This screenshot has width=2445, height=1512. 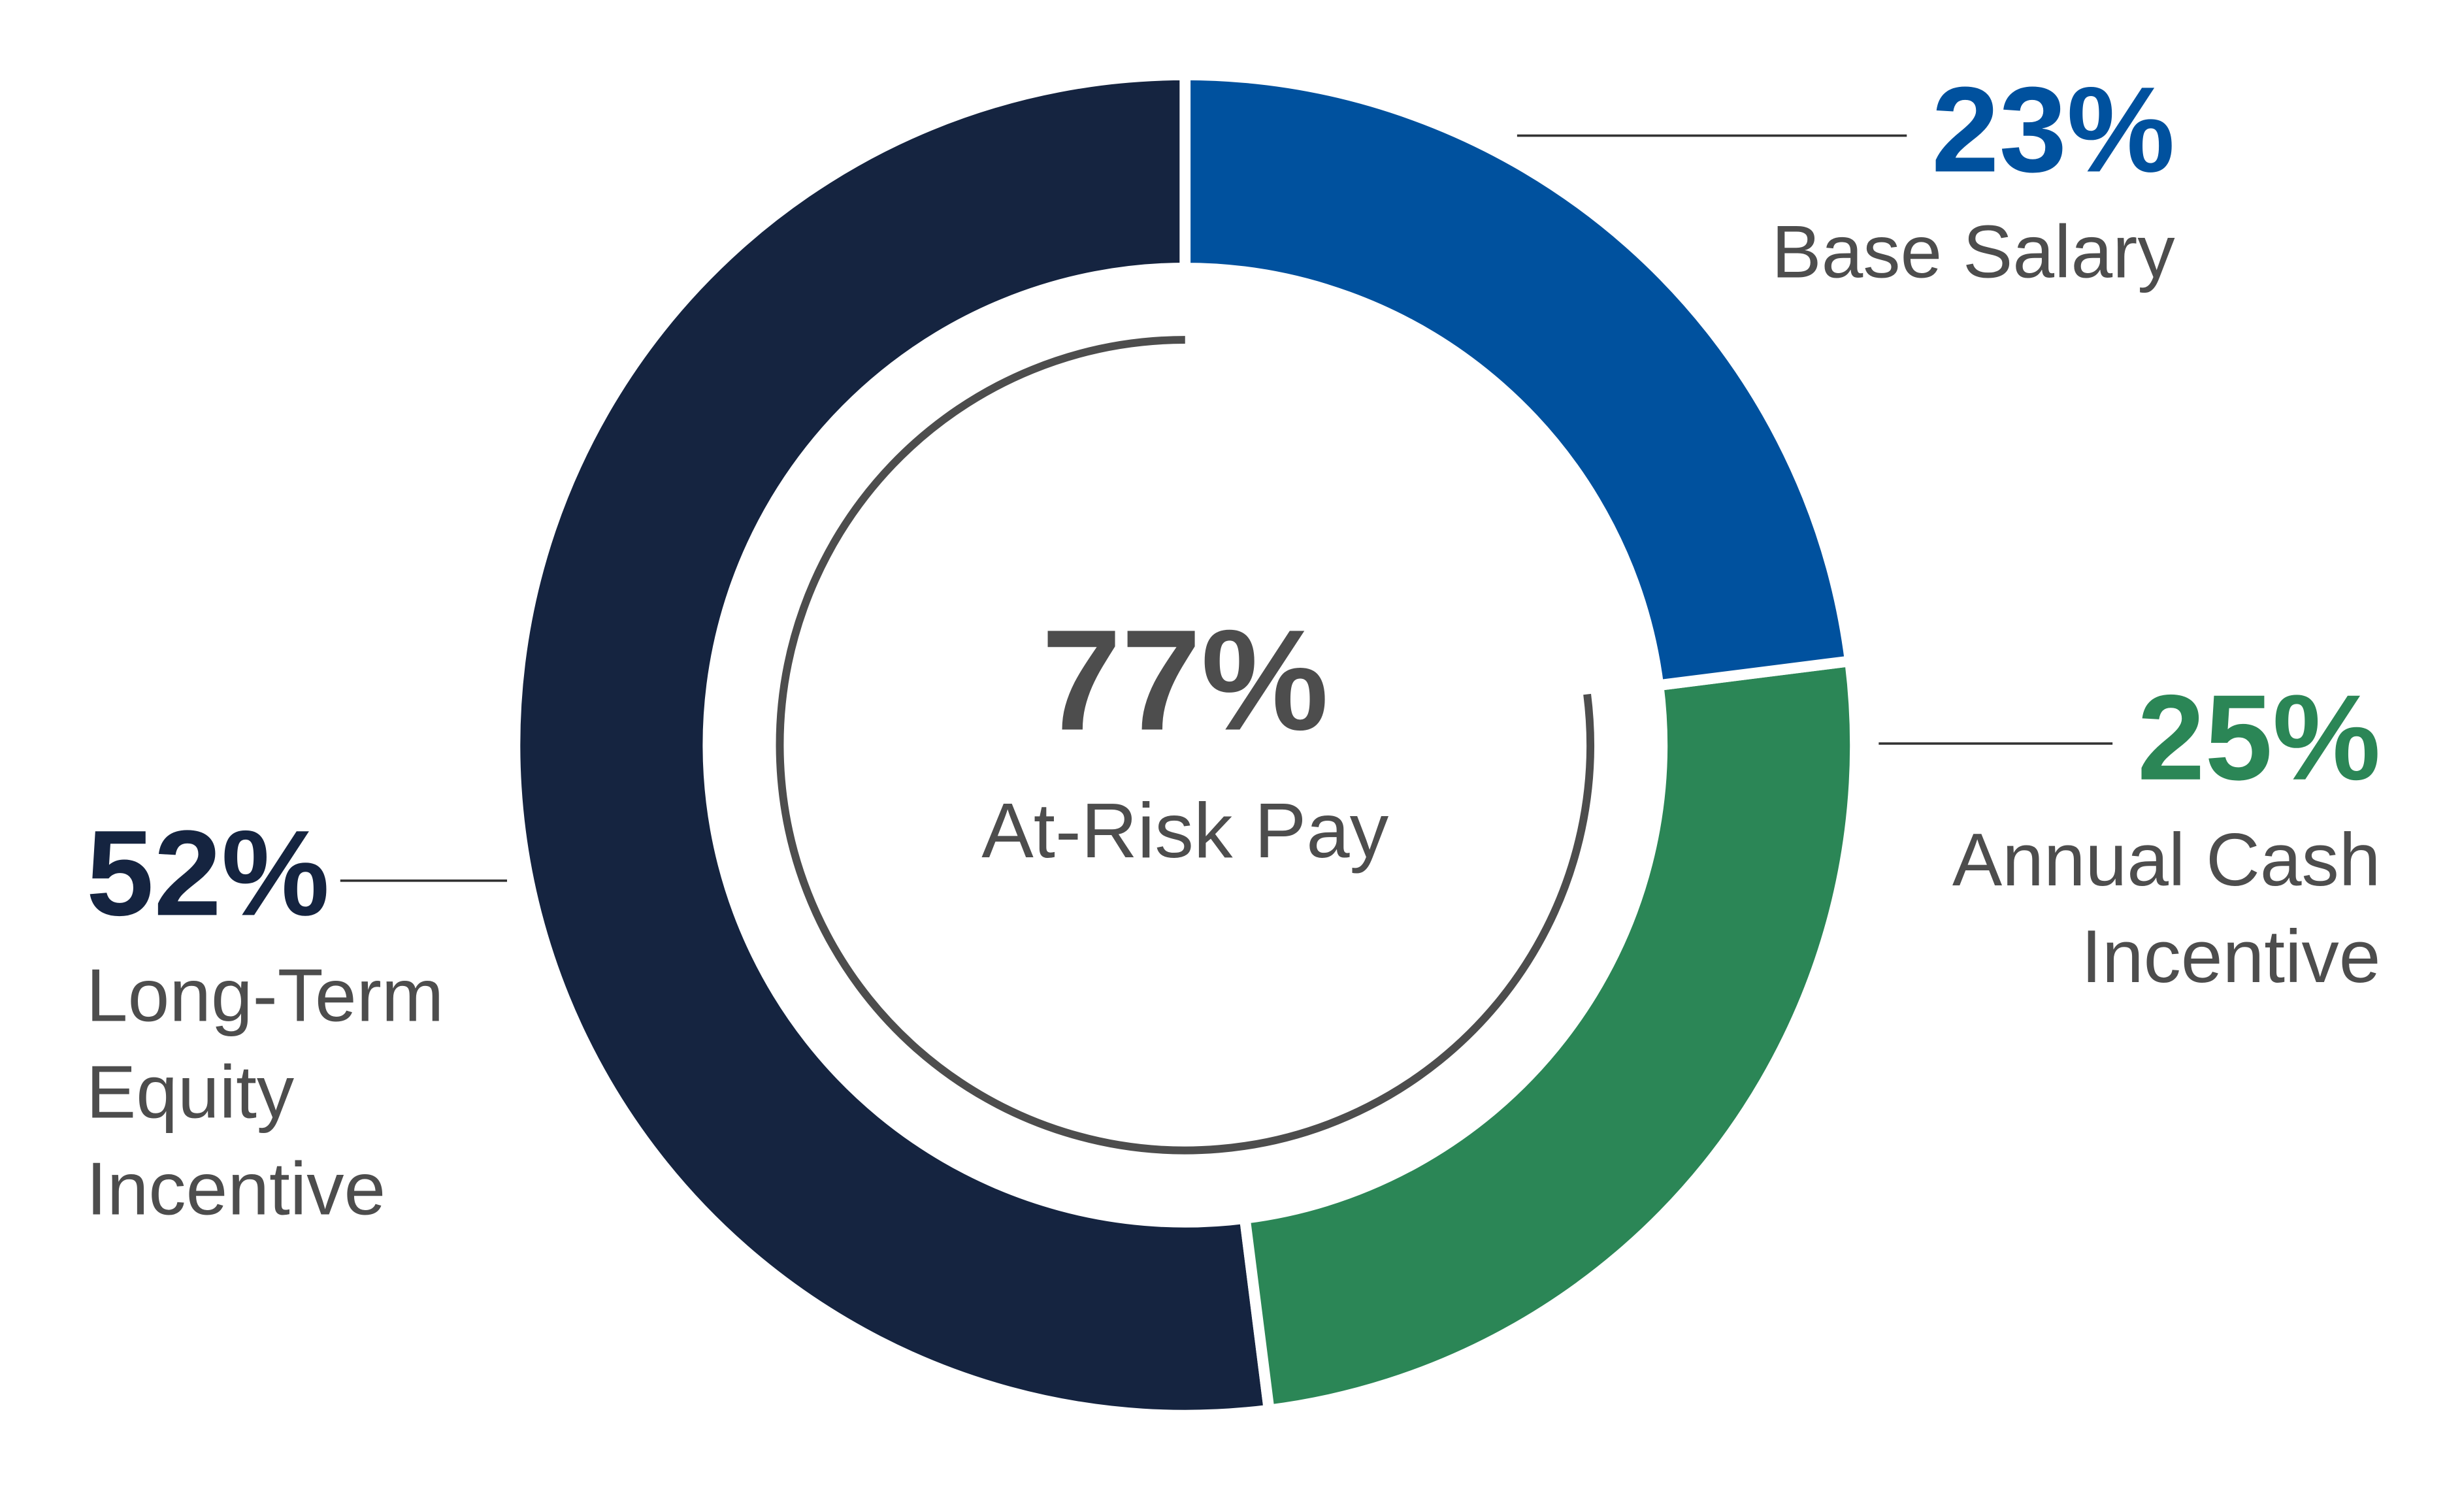 I want to click on center-text: At-Risk Pay, so click(x=1184, y=830).